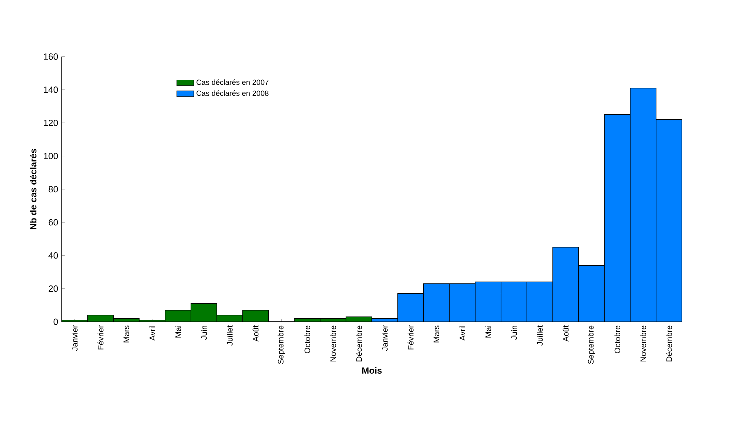 This screenshot has height=427, width=729. What do you see at coordinates (51, 123) in the screenshot?
I see `y-tick-label: 120` at bounding box center [51, 123].